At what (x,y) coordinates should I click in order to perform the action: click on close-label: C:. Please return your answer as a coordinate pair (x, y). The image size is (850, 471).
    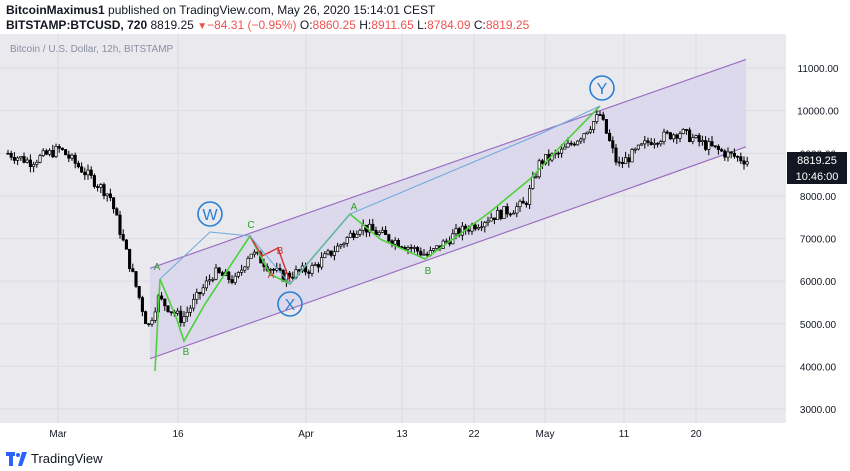
    Looking at the image, I should click on (479, 25).